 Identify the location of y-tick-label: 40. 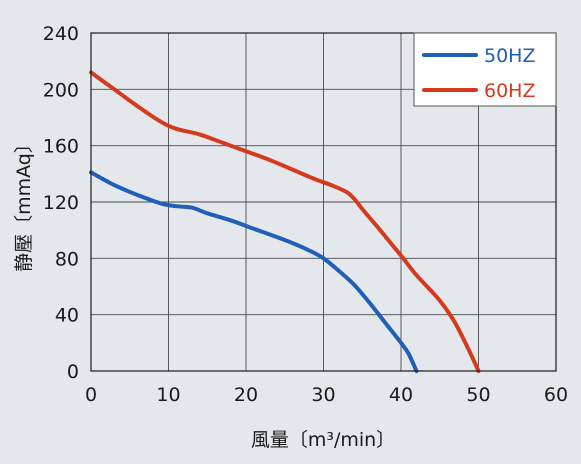
(67, 316).